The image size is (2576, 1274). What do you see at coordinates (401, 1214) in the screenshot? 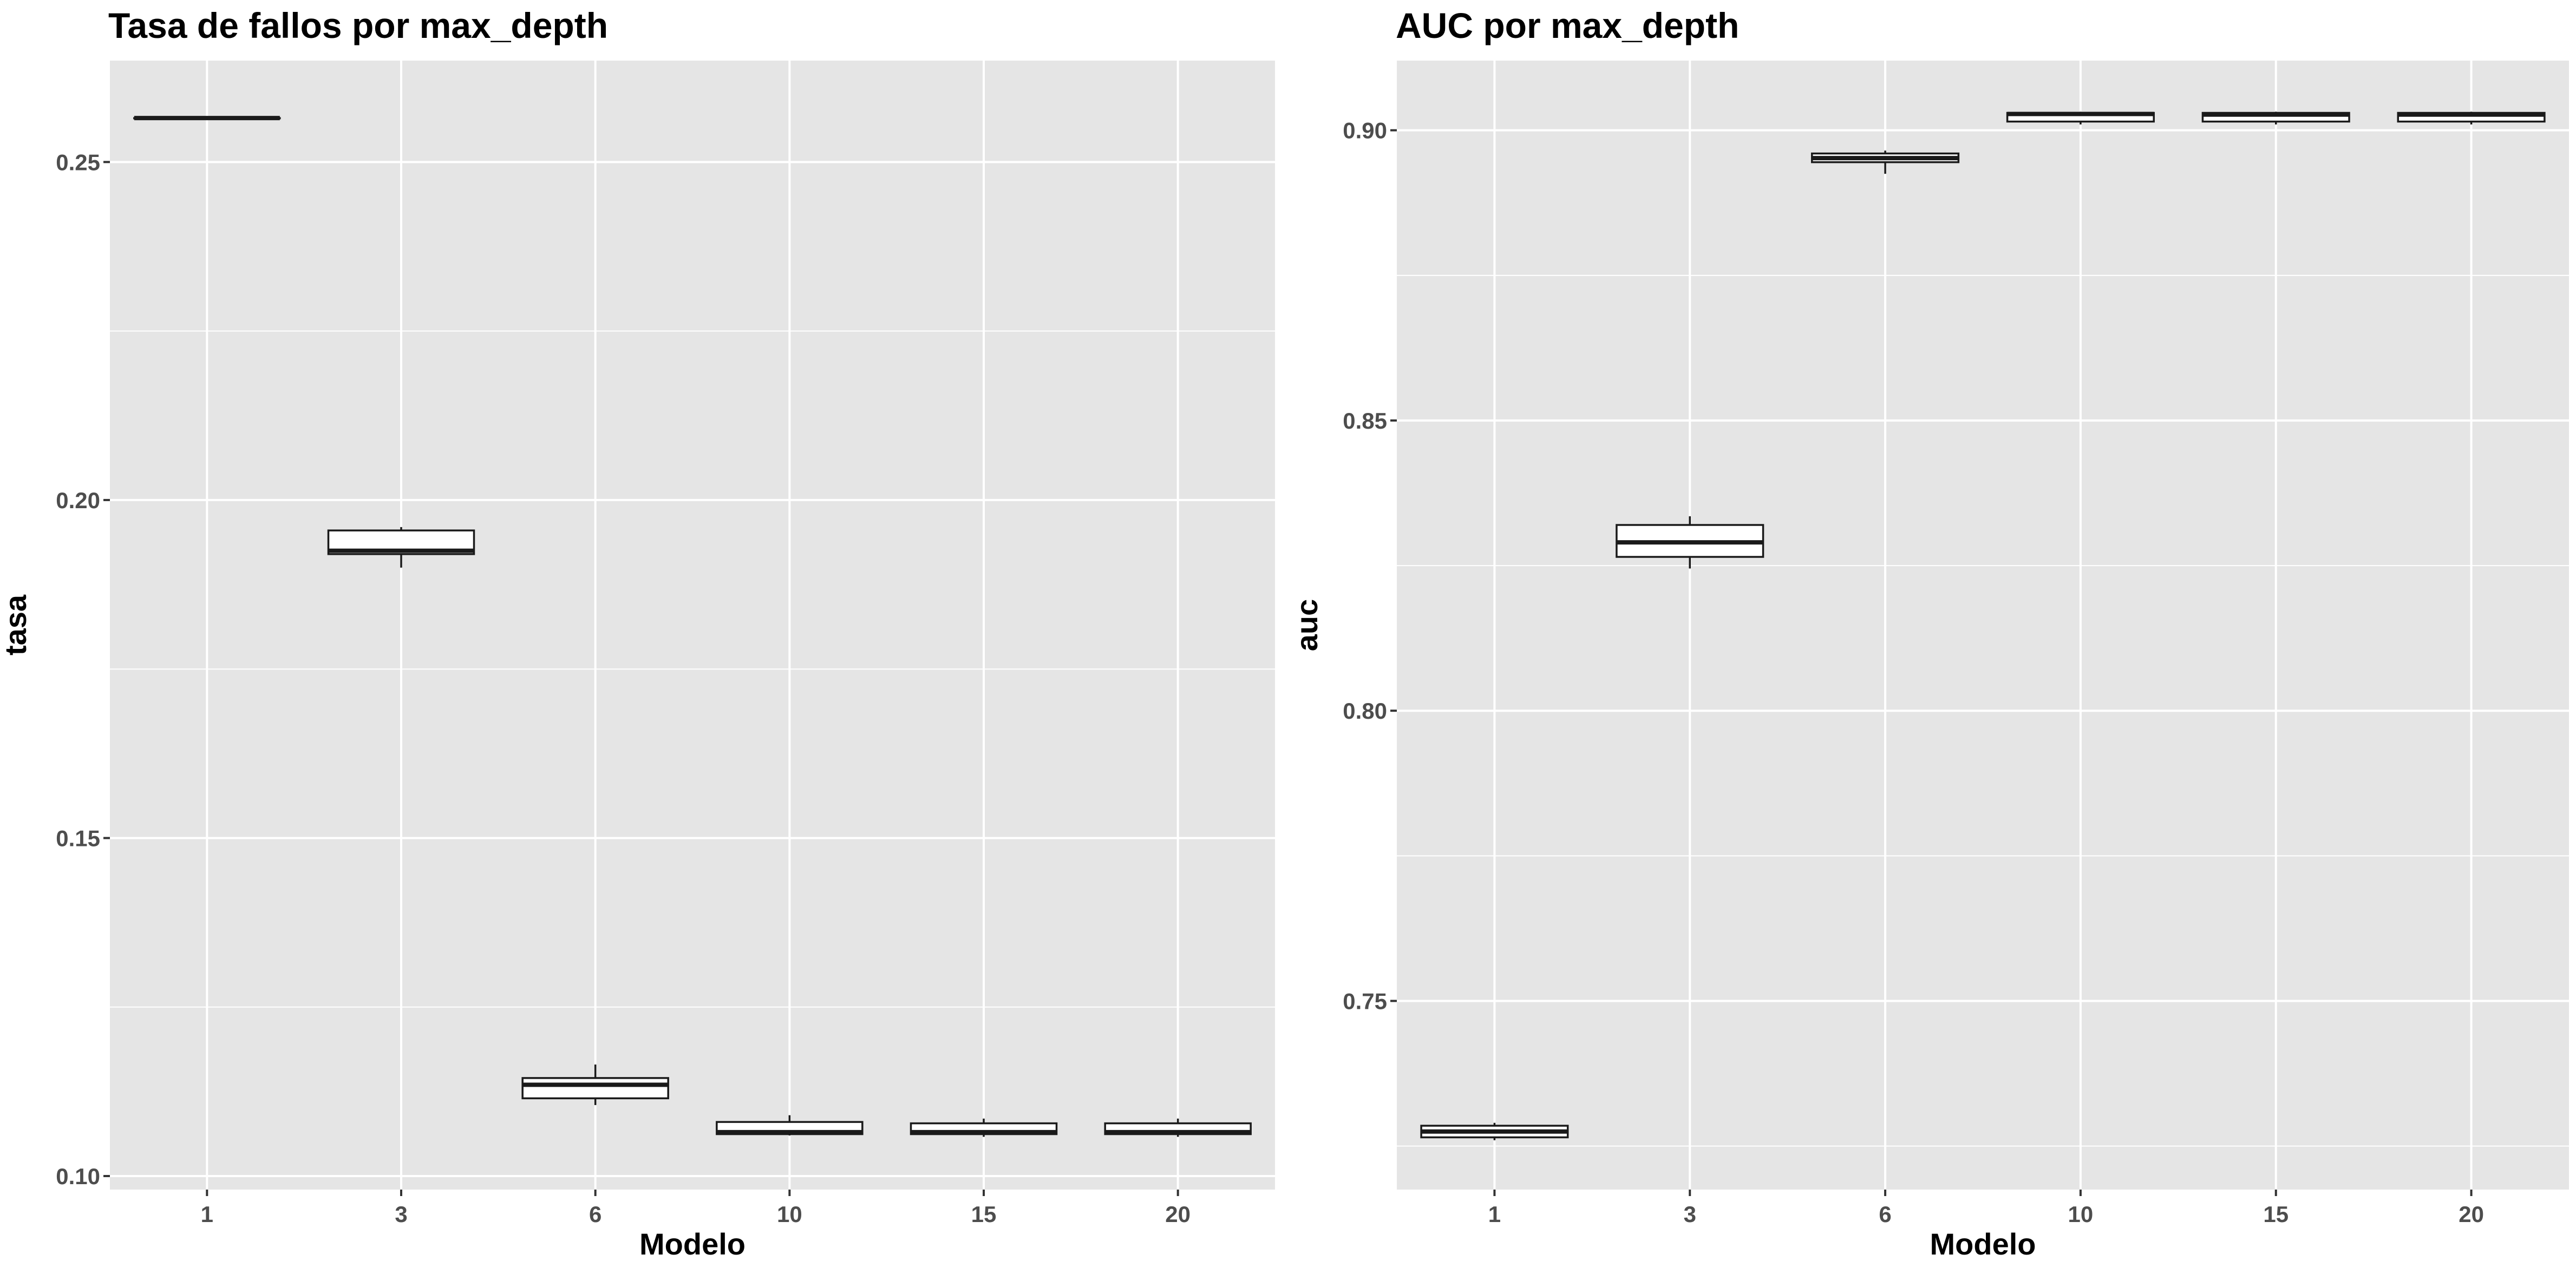
I see `tasa-x-tick-label: 3` at bounding box center [401, 1214].